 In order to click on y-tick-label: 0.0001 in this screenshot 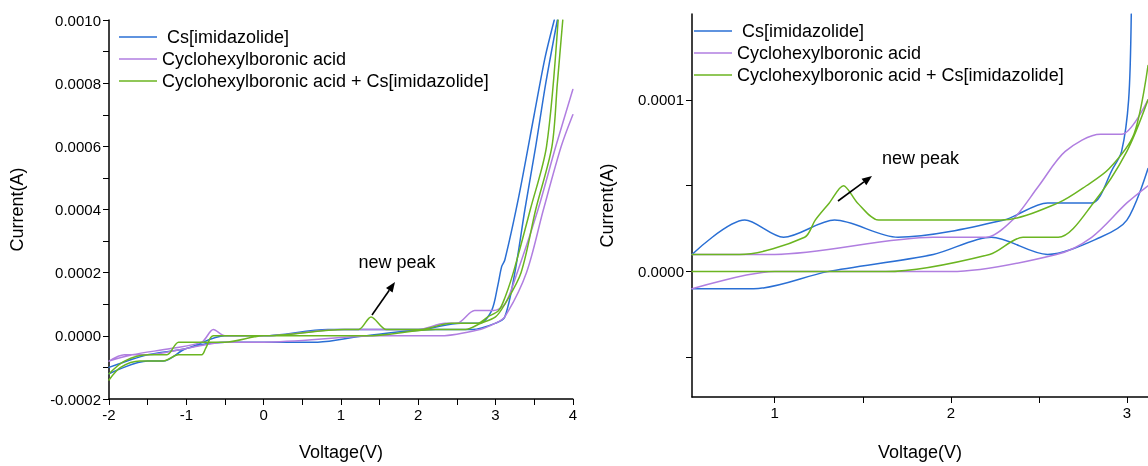, I will do `click(661, 100)`.